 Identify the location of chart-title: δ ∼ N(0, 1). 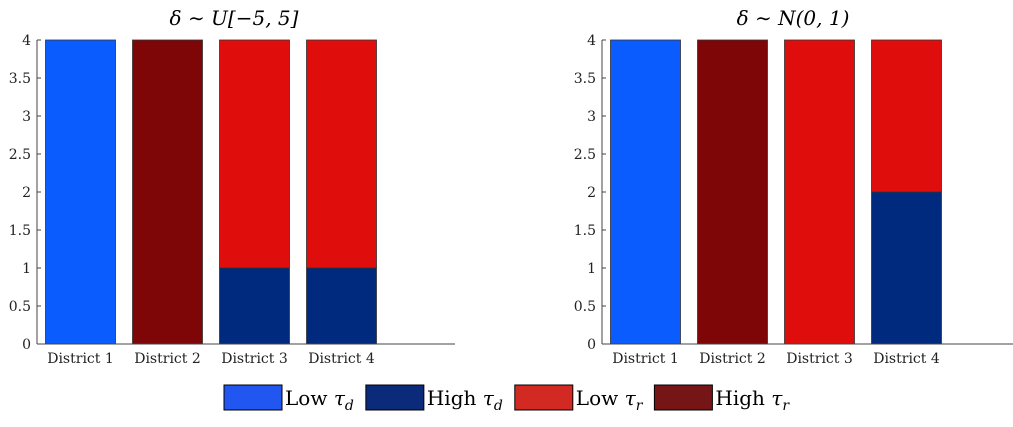
(793, 18).